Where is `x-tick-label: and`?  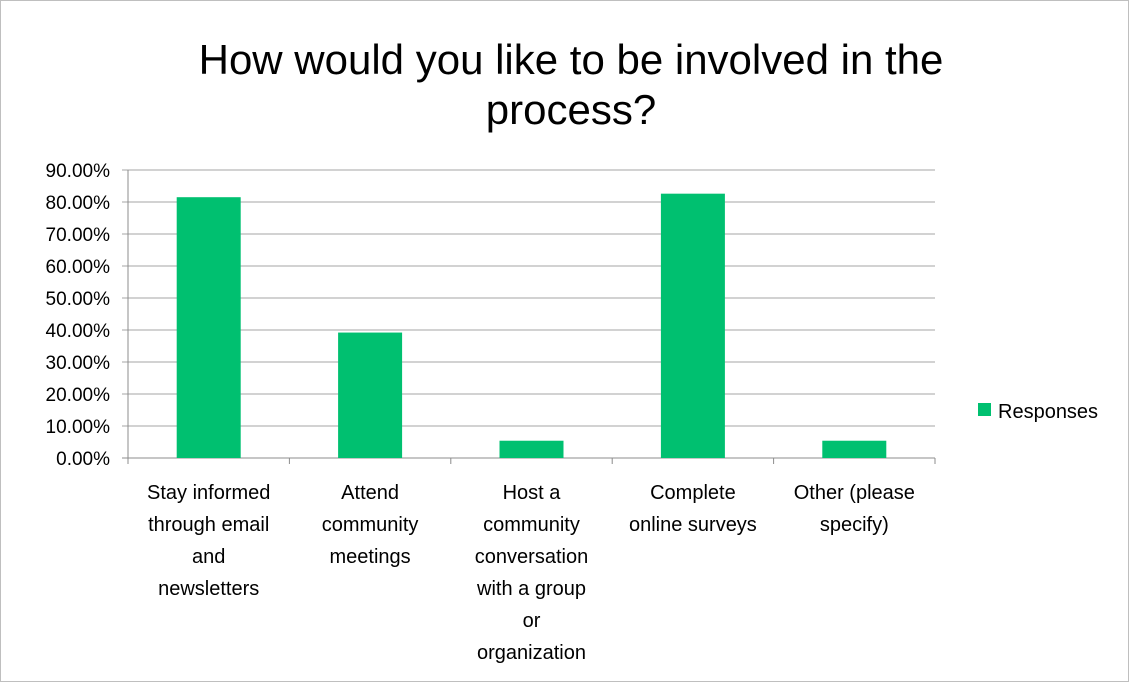
x-tick-label: and is located at coordinates (208, 557).